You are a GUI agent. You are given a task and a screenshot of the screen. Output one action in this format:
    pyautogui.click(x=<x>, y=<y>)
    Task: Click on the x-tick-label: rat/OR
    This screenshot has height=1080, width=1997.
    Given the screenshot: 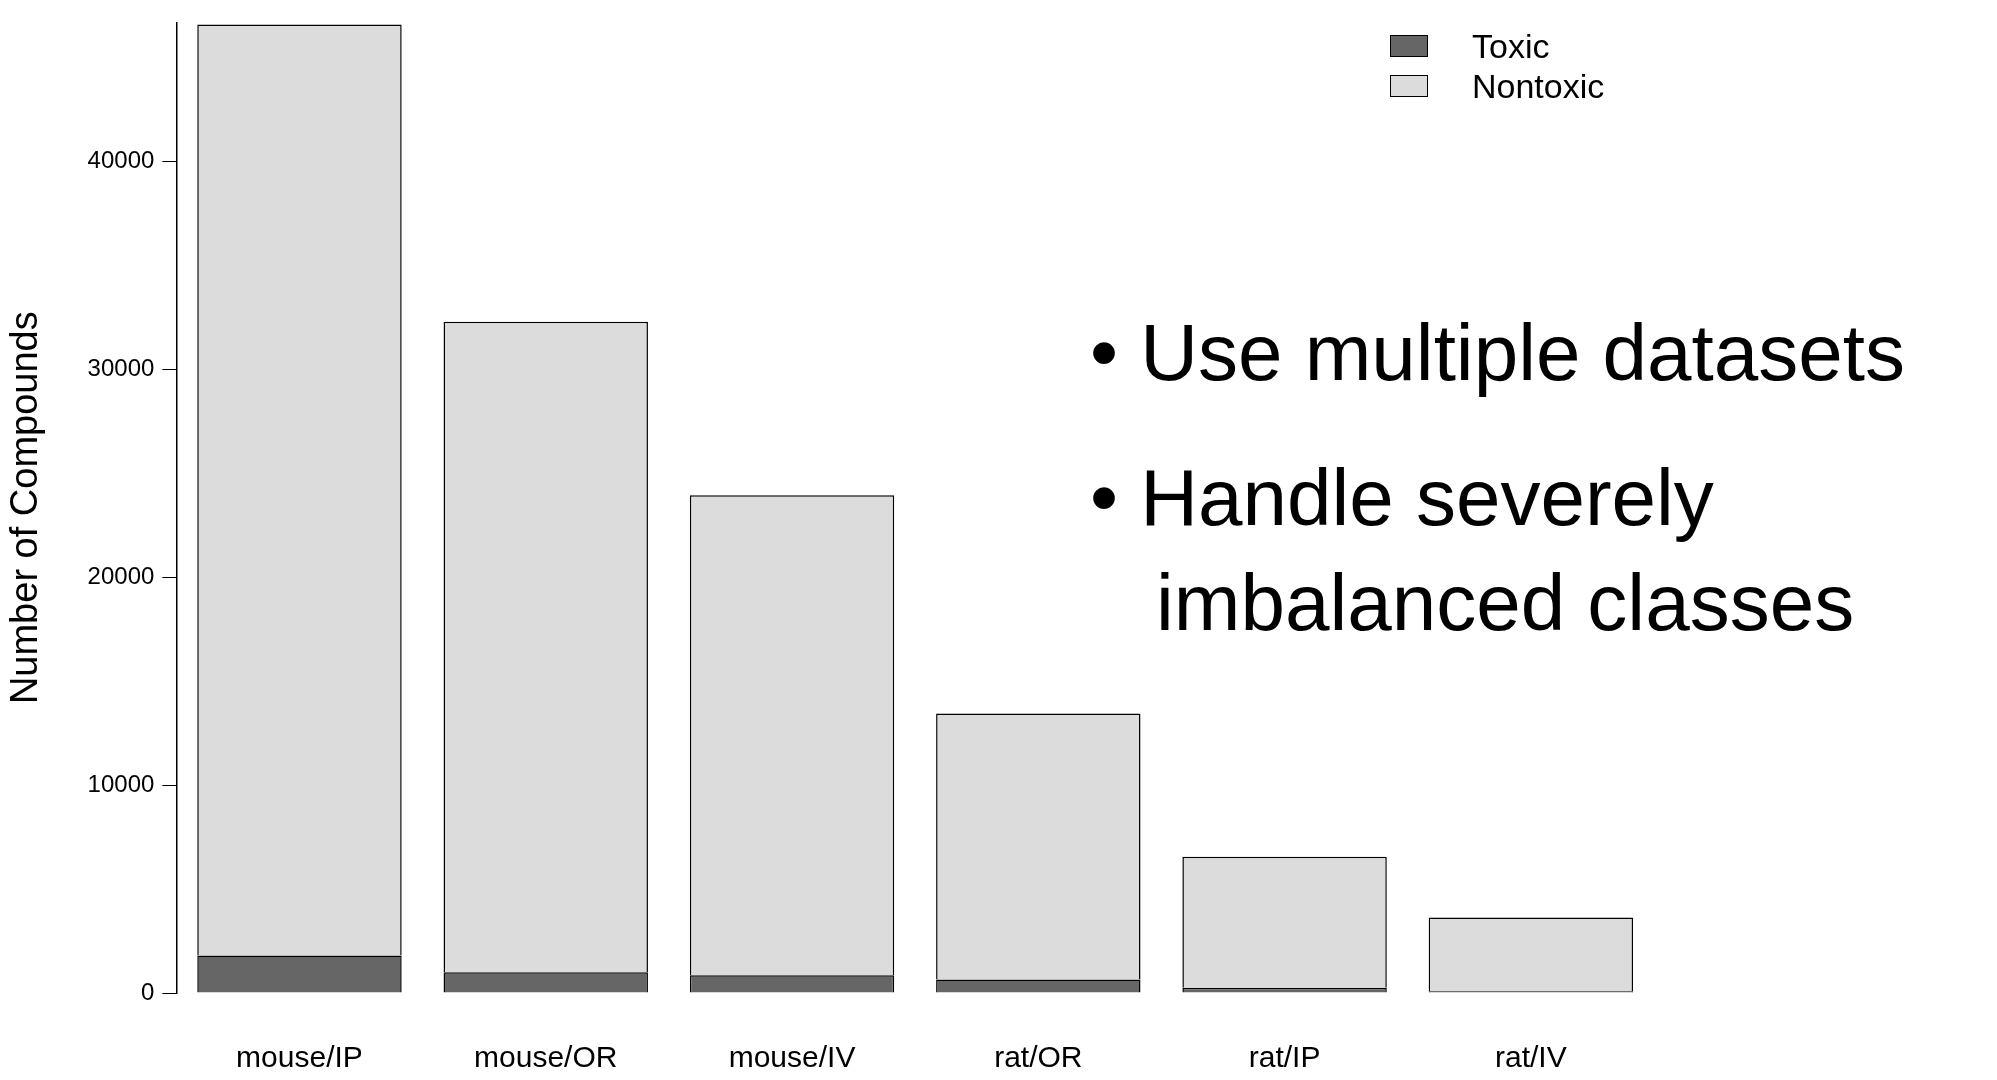 What is the action you would take?
    pyautogui.click(x=1038, y=1057)
    